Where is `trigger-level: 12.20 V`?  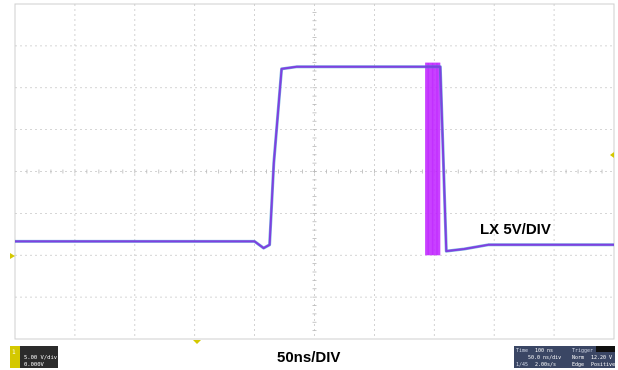 trigger-level: 12.20 V is located at coordinates (601, 358).